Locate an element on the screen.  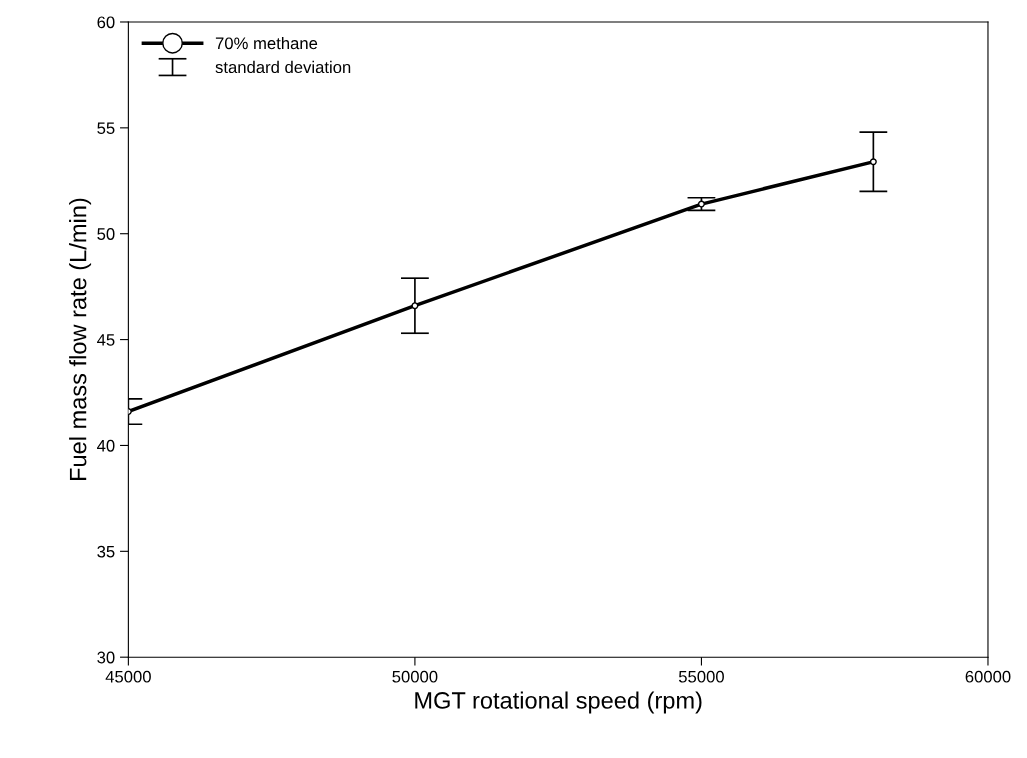
x-tick-label: 50000 is located at coordinates (415, 676).